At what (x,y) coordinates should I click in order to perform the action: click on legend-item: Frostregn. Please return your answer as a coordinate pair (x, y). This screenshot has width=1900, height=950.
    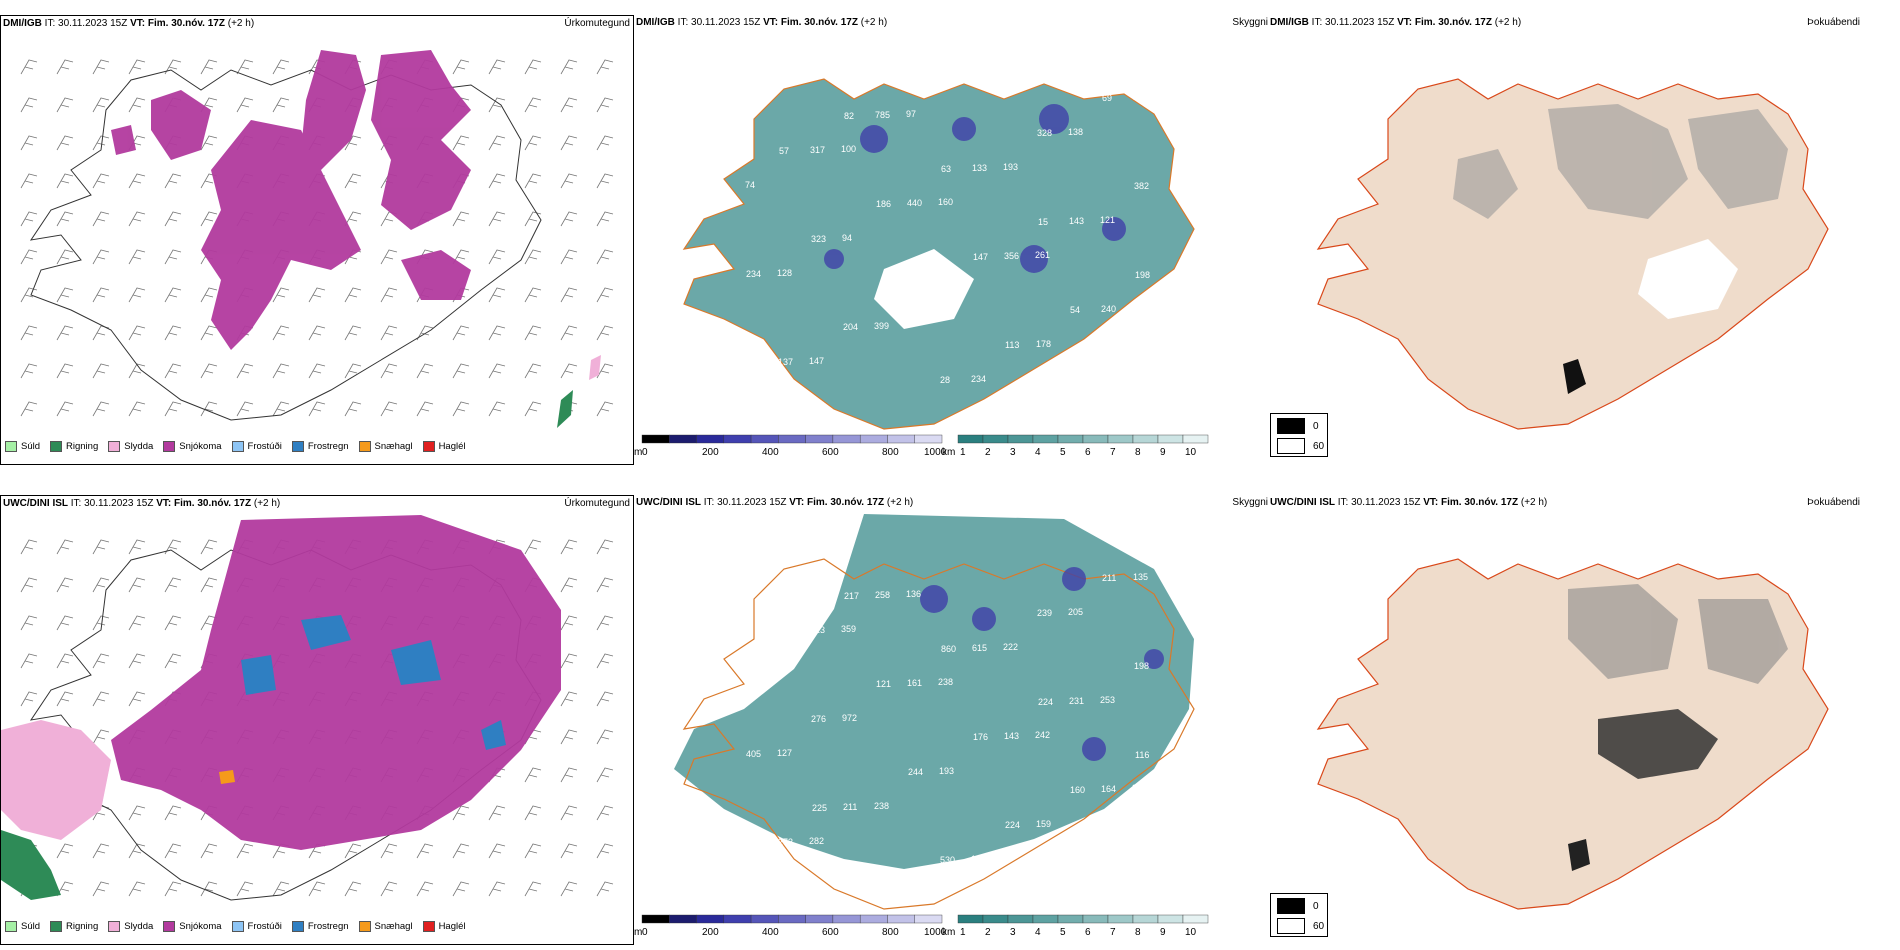
    Looking at the image, I should click on (320, 926).